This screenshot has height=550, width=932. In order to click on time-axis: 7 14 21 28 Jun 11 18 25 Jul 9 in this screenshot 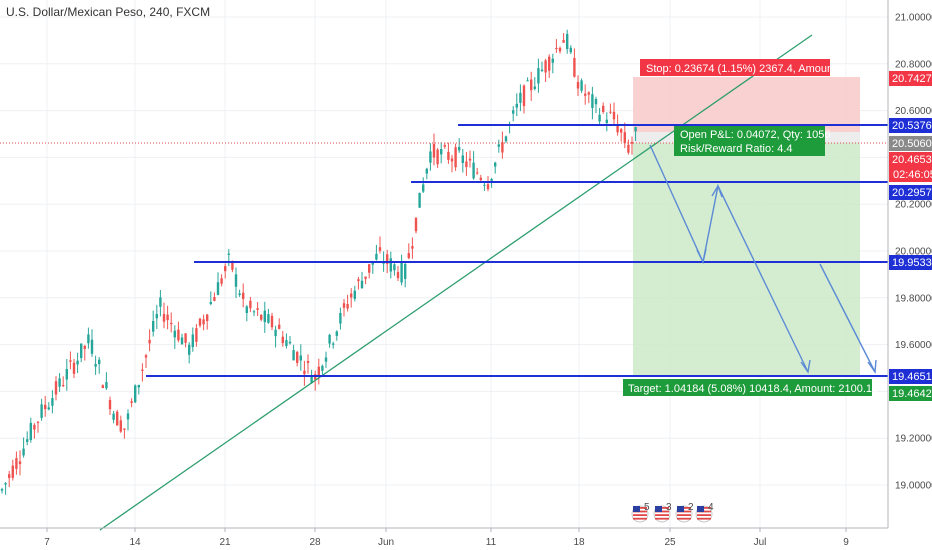, I will do `click(446, 538)`.